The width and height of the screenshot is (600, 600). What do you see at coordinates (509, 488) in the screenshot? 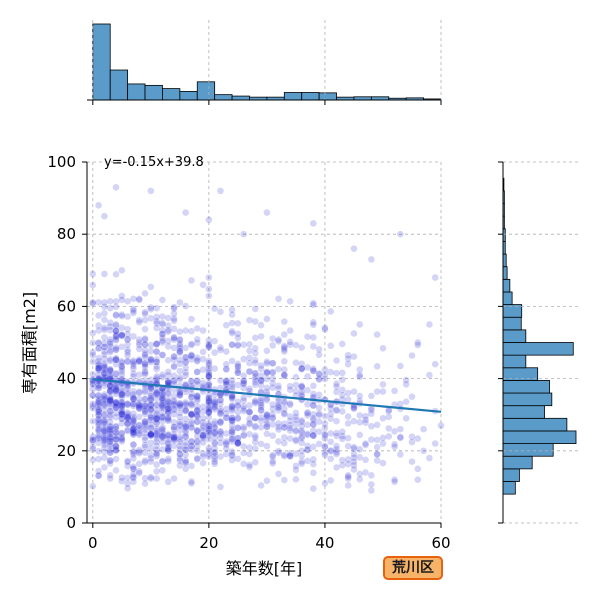
I see `y-histogram-bar` at bounding box center [509, 488].